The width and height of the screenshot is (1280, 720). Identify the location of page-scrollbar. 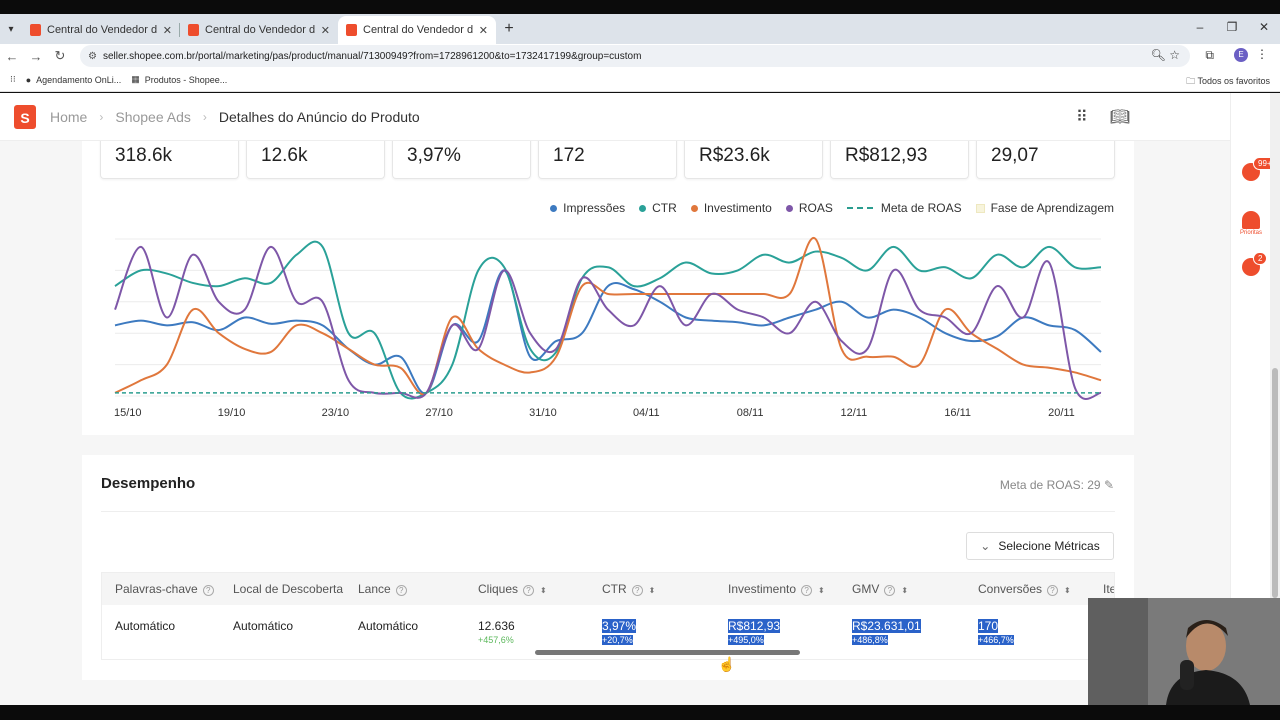
(1275, 399).